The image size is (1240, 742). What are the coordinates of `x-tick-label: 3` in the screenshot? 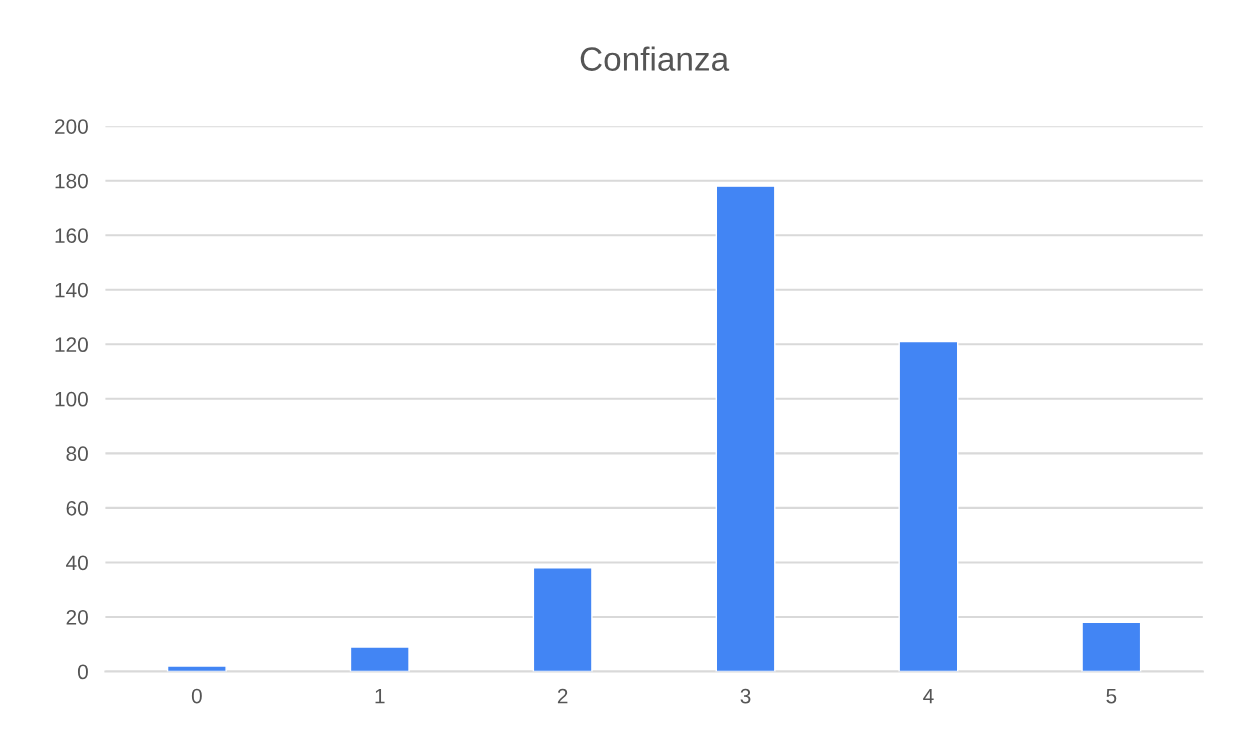 It's located at (745, 696).